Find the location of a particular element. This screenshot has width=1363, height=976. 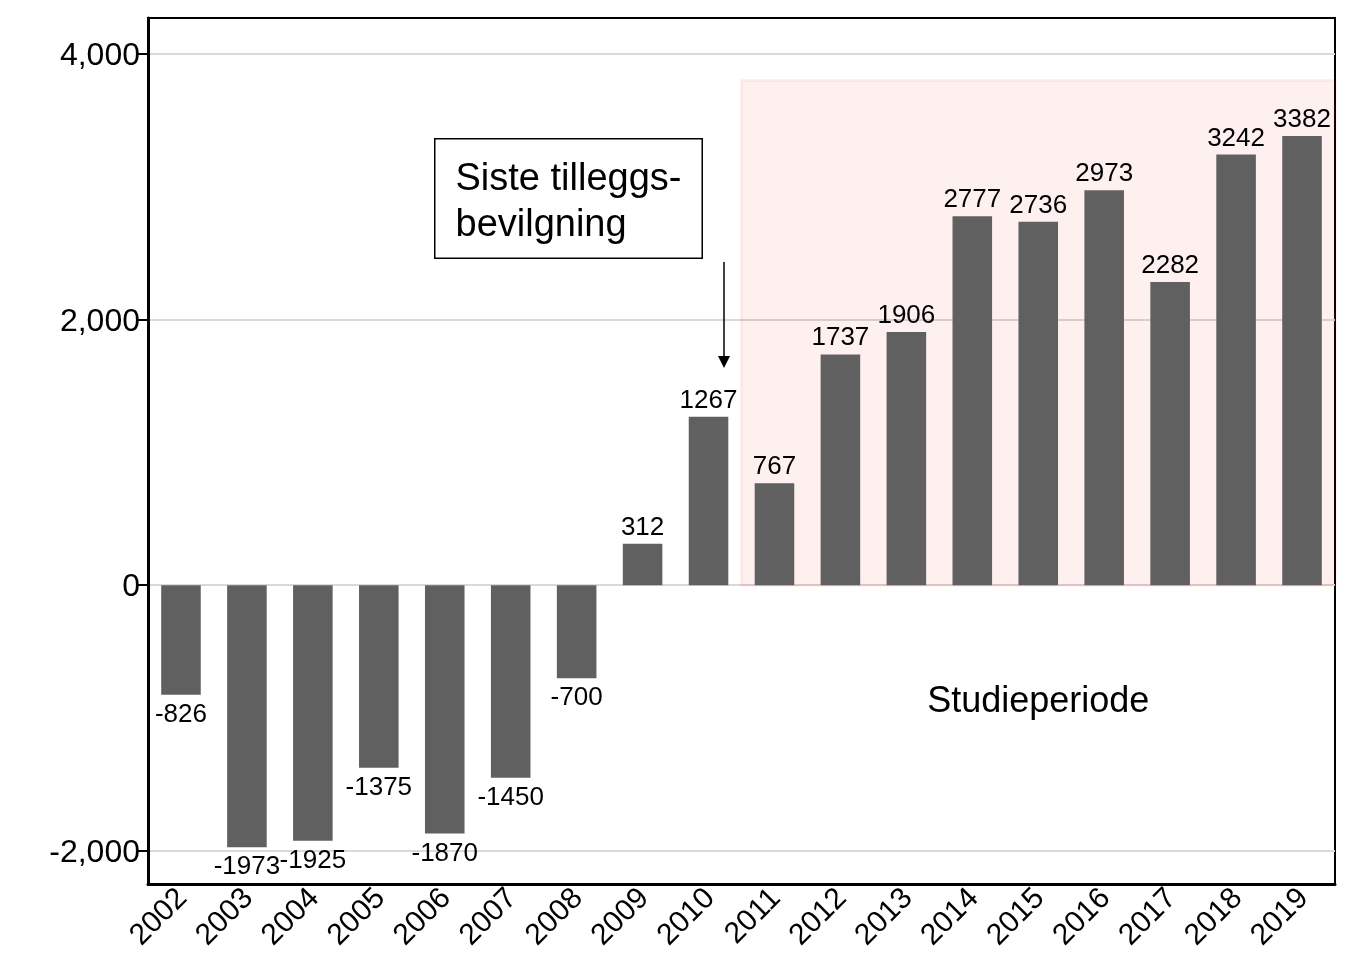

y-tick-label: 4,000 is located at coordinates (99, 53).